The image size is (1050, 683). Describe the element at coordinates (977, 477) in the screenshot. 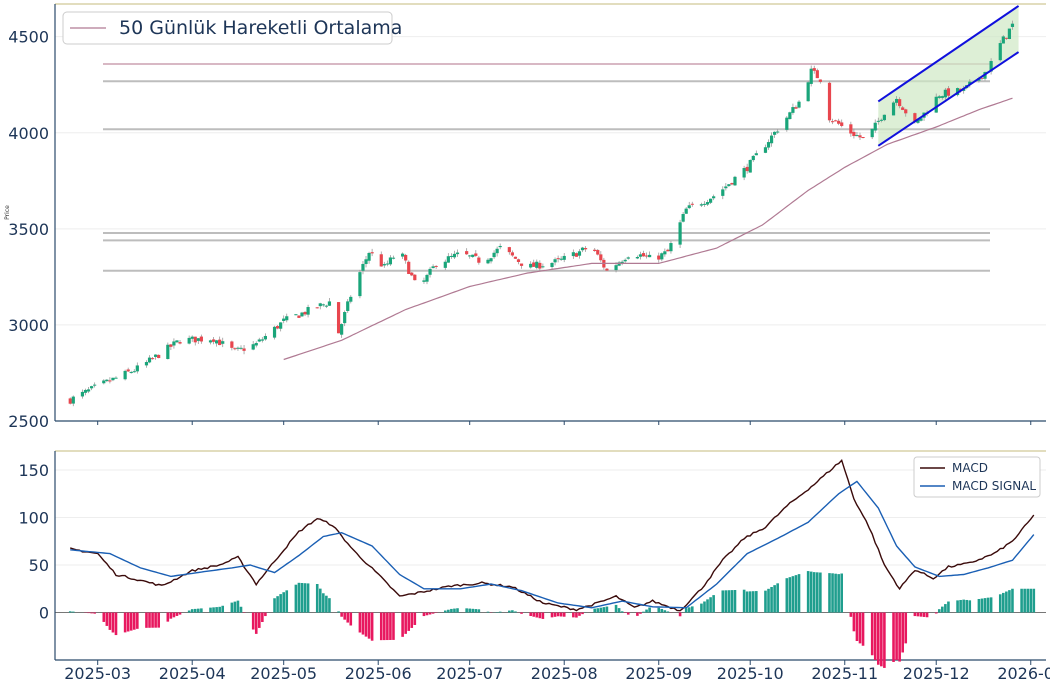

I see `macd-legend-box` at that location.